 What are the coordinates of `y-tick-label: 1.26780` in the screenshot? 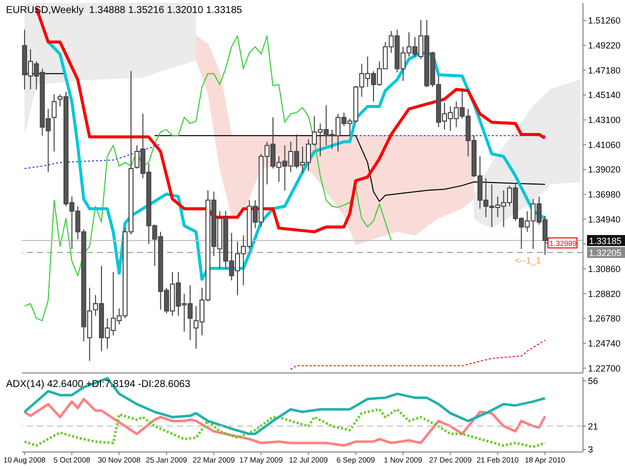 It's located at (604, 319).